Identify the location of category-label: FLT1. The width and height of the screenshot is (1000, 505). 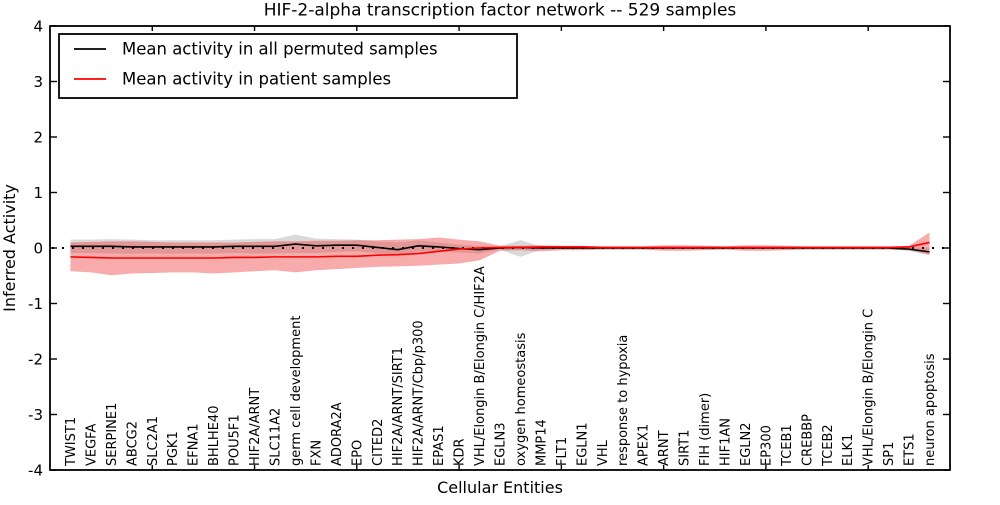
(562, 451).